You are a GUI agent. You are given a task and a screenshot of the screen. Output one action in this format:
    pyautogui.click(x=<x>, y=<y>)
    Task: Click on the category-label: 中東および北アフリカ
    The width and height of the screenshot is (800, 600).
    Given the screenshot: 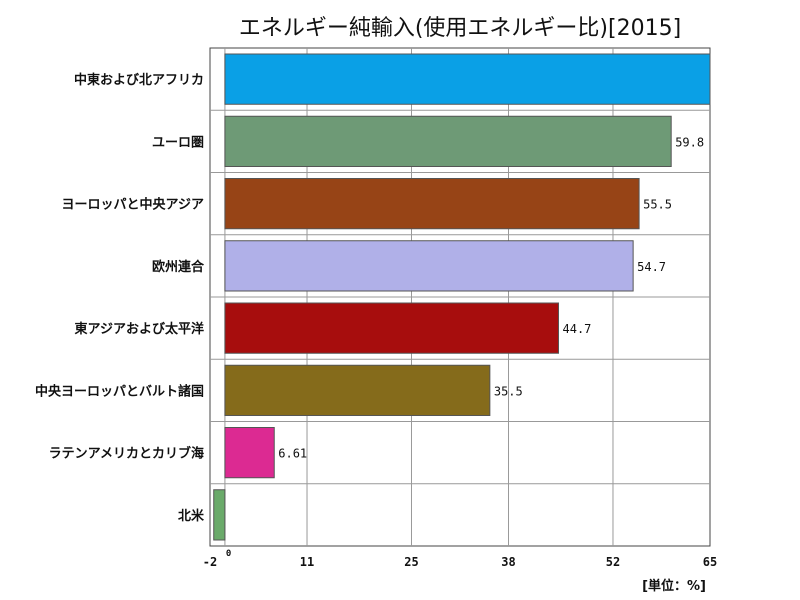 What is the action you would take?
    pyautogui.click(x=139, y=80)
    